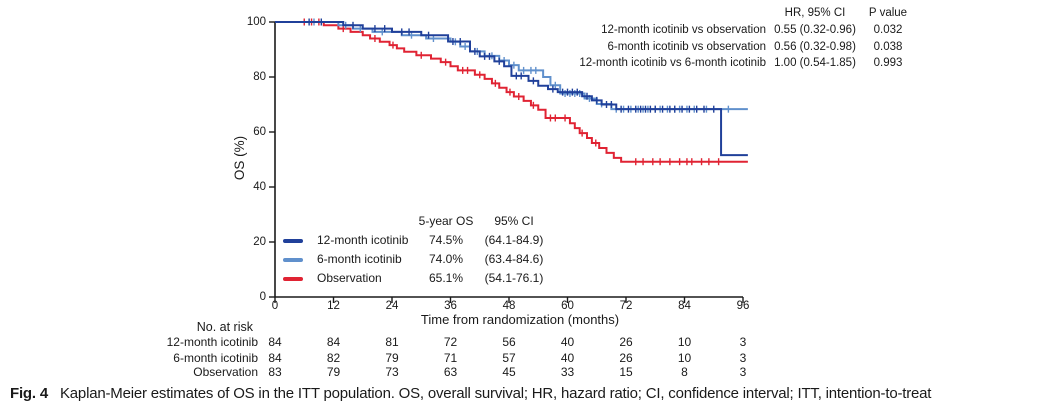 The image size is (1062, 414). I want to click on x-tick-label: 24, so click(392, 306).